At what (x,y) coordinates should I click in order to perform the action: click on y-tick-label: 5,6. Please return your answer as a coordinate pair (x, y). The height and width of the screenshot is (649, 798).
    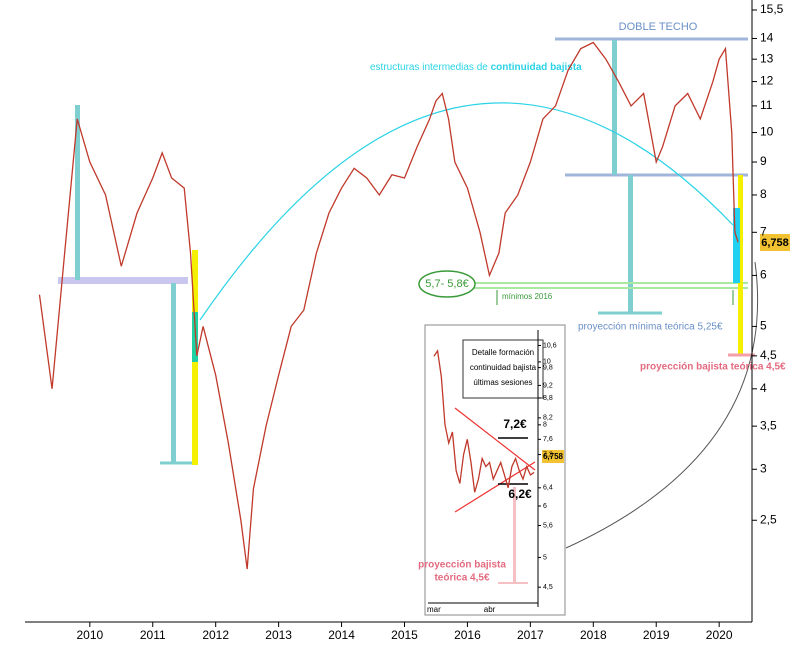
    Looking at the image, I should click on (548, 525).